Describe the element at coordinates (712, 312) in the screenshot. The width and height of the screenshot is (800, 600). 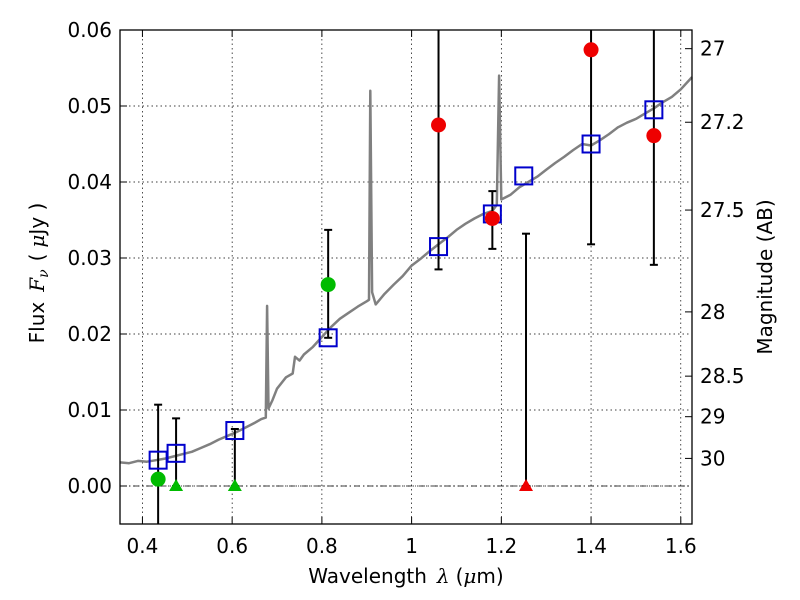
I see `magnitude-tick-label: 28` at that location.